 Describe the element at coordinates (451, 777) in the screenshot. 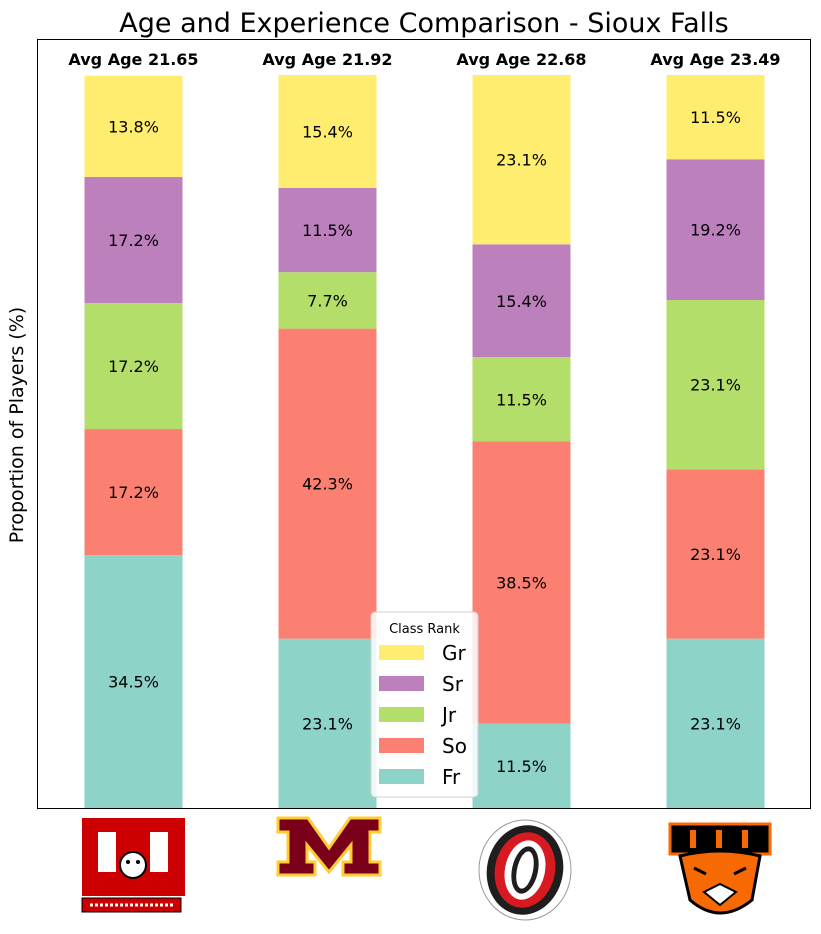

I see `legend-label-fr: Fr` at that location.